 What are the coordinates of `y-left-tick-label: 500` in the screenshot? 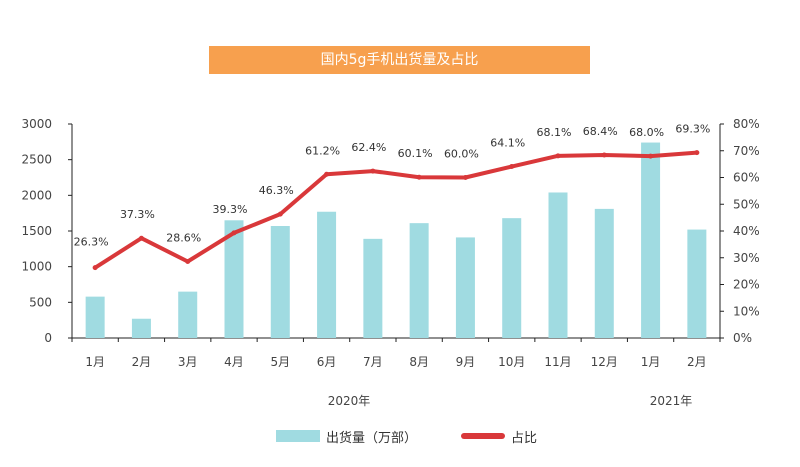 It's located at (40, 302).